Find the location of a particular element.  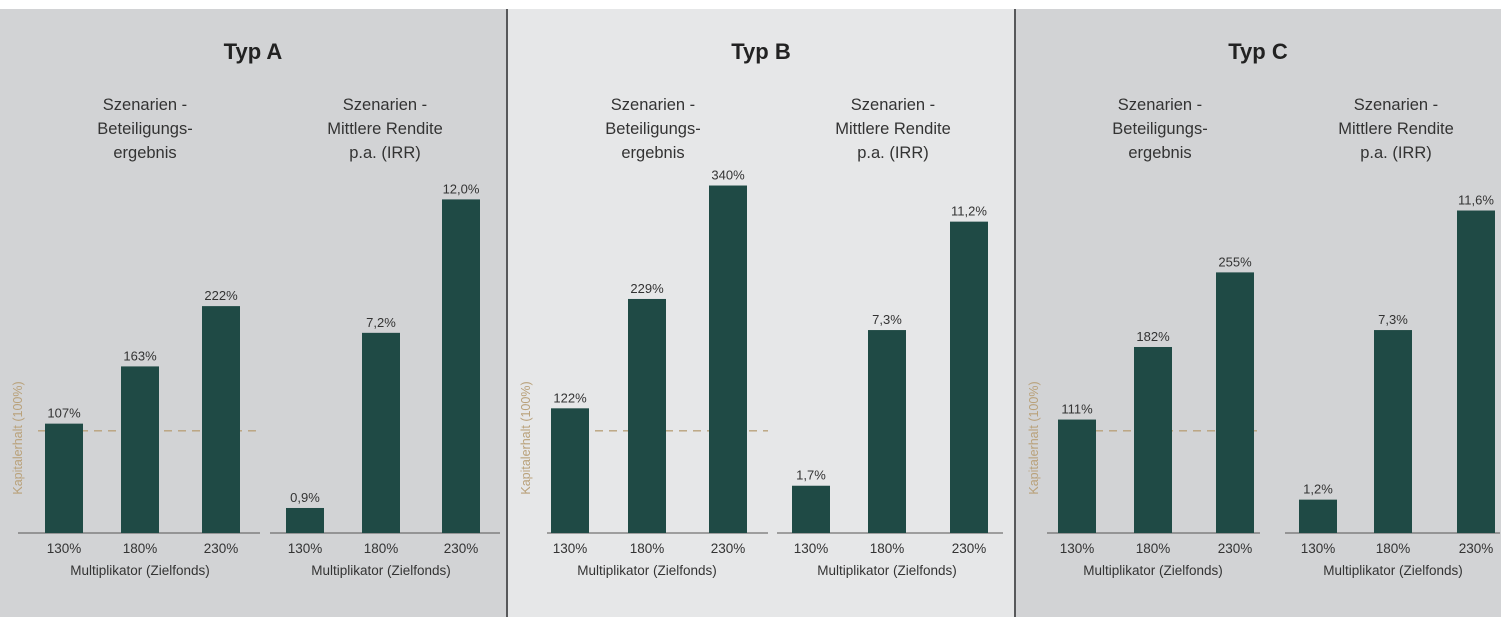

data-label: 163% is located at coordinates (140, 355).